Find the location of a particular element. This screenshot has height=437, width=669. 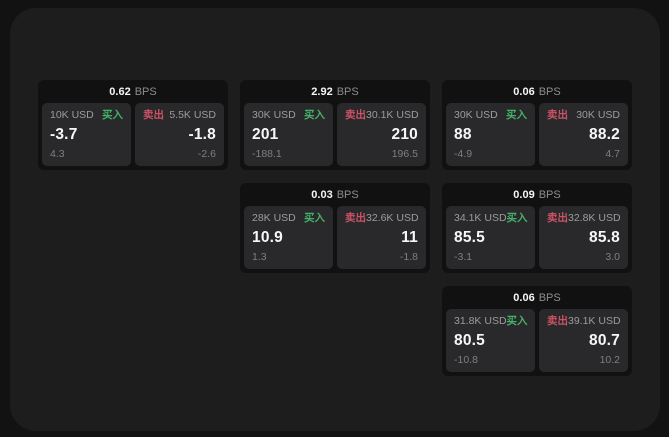

bps-value: 2.92 is located at coordinates (322, 92).